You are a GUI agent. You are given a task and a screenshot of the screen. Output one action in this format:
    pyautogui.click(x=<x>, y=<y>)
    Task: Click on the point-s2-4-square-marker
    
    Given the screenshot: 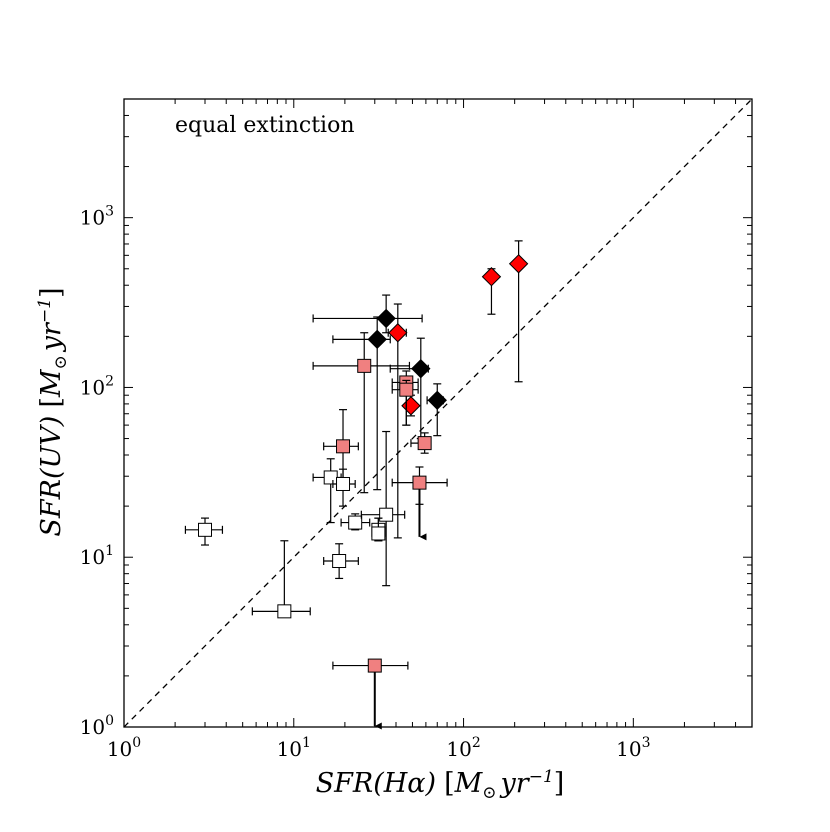 What is the action you would take?
    pyautogui.click(x=424, y=443)
    